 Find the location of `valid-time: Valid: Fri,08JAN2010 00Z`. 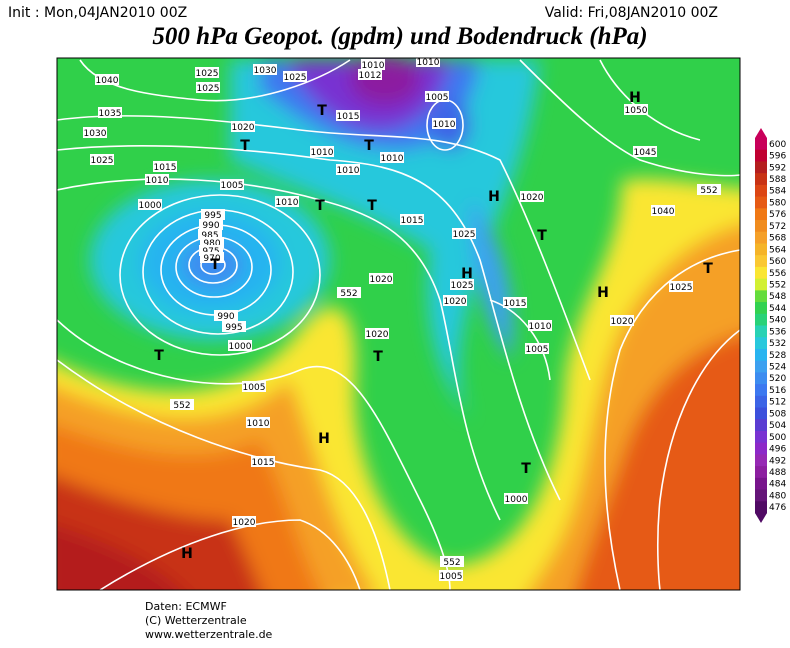

valid-time: Valid: Fri,08JAN2010 00Z is located at coordinates (631, 13).